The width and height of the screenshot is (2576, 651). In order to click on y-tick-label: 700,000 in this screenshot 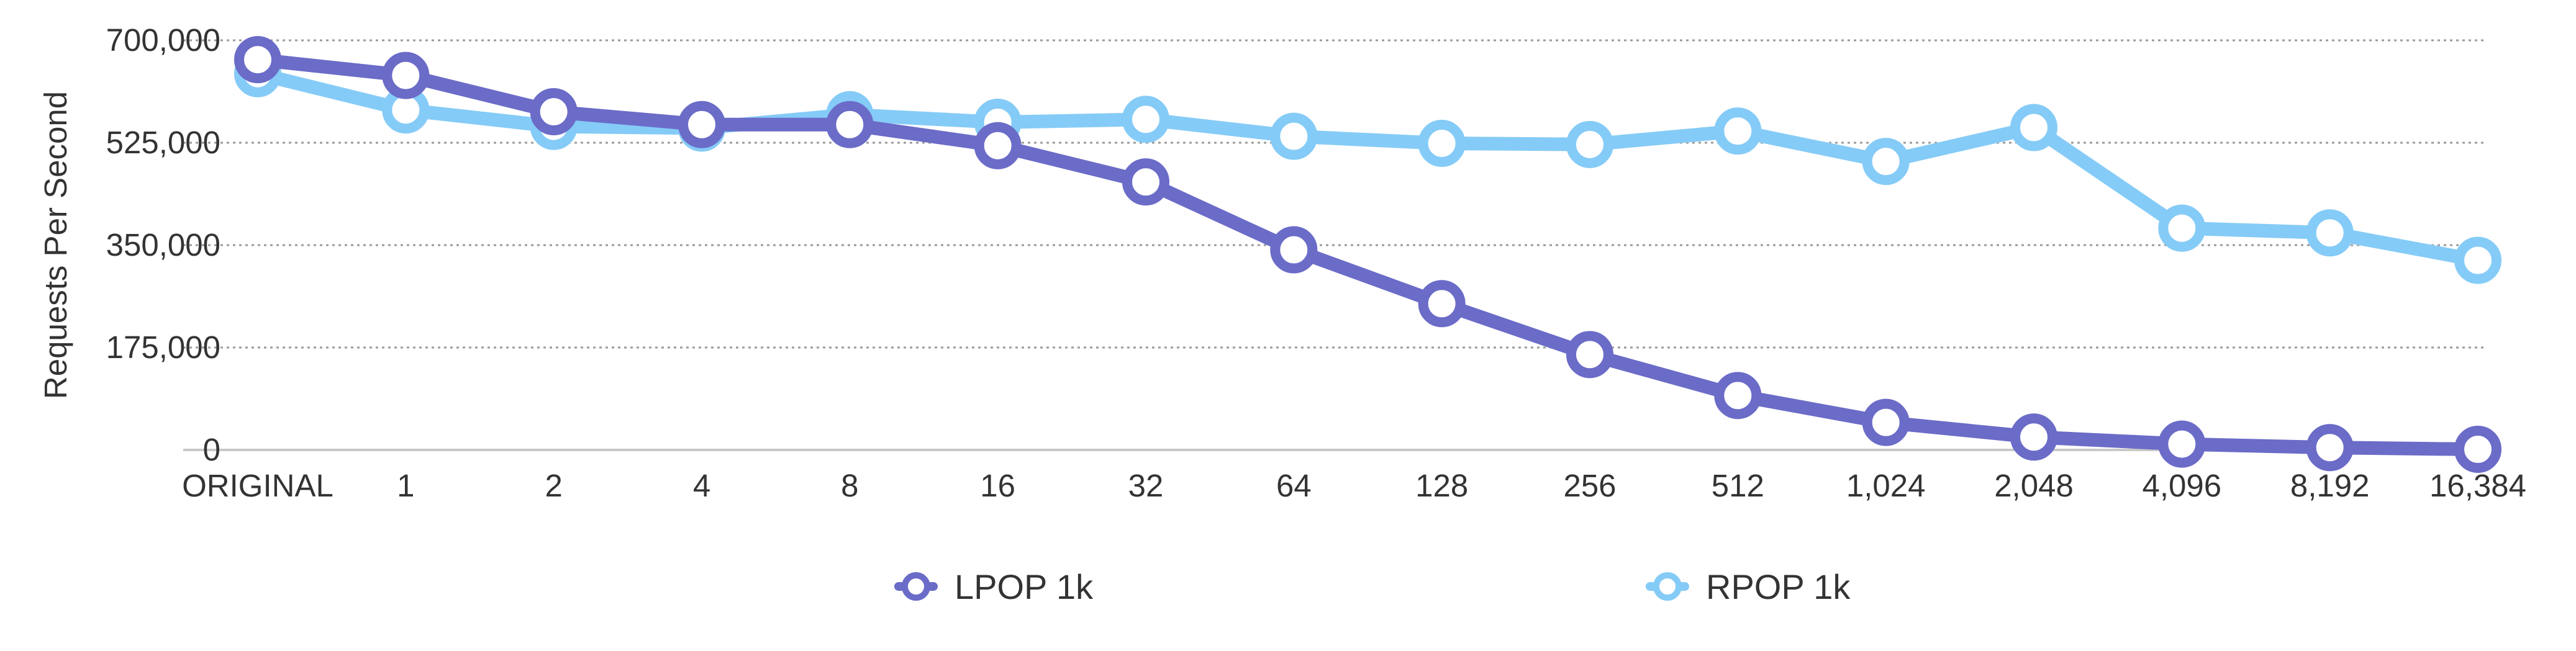, I will do `click(163, 40)`.